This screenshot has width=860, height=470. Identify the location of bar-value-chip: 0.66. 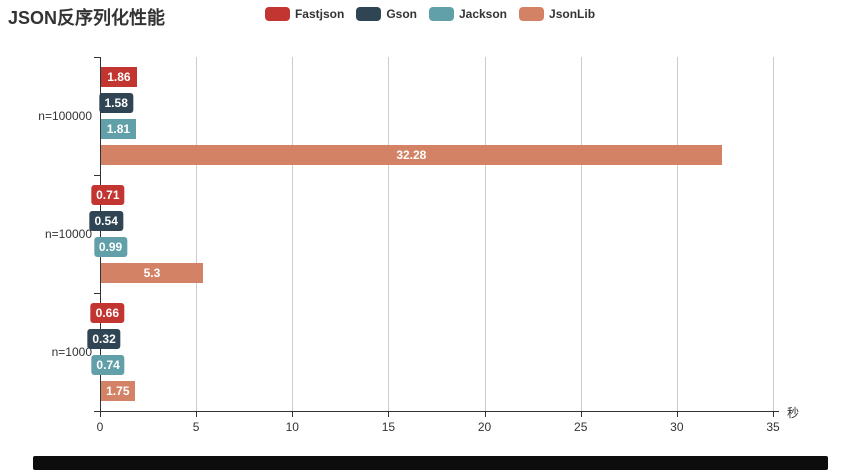
(107, 313).